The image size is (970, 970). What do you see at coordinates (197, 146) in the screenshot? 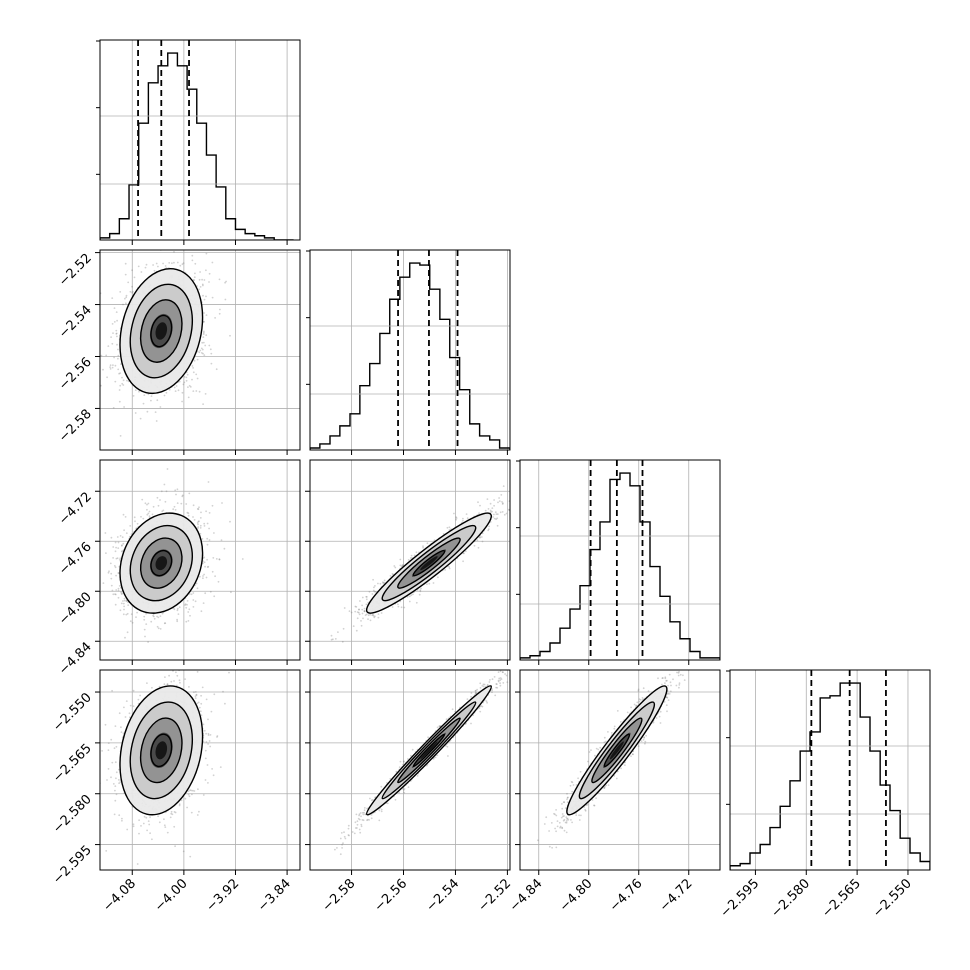
I see `histogram-series` at bounding box center [197, 146].